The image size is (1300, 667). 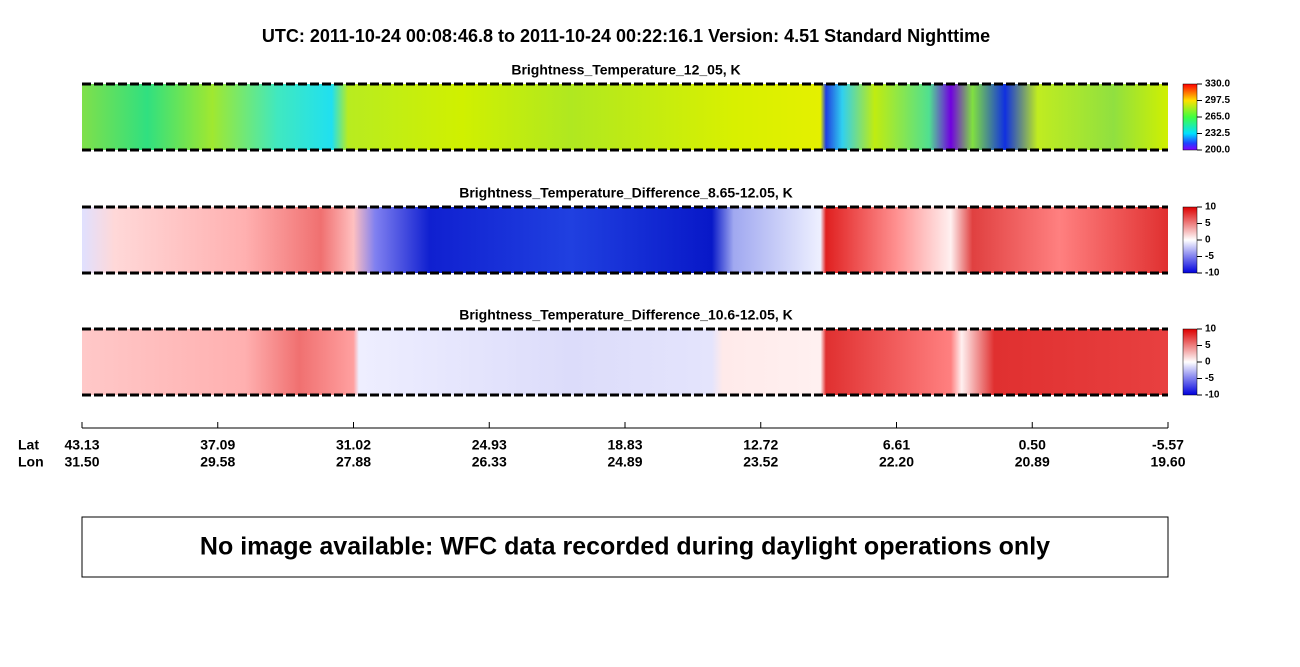 I want to click on lat-tick-label: 37.09, so click(x=217, y=445).